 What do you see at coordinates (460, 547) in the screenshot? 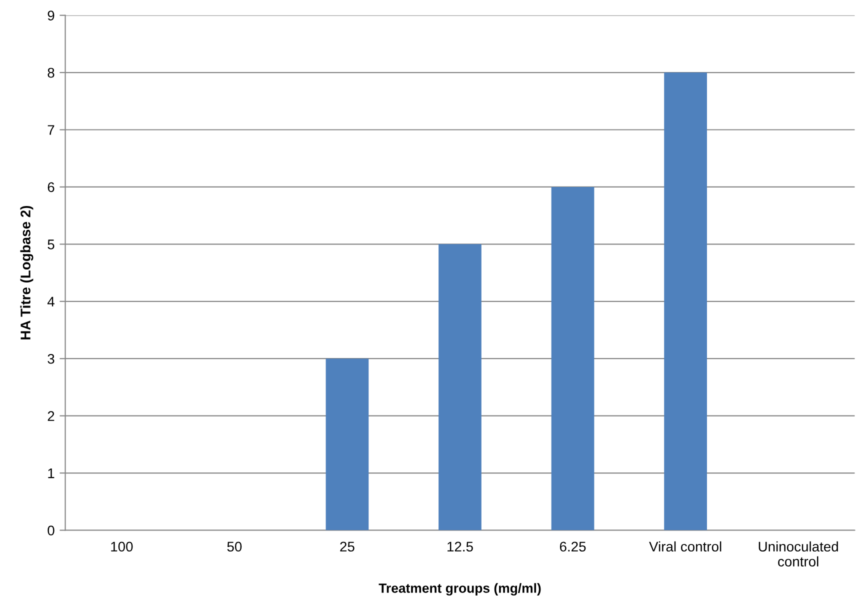
I see `x-tick-label: 12.5` at bounding box center [460, 547].